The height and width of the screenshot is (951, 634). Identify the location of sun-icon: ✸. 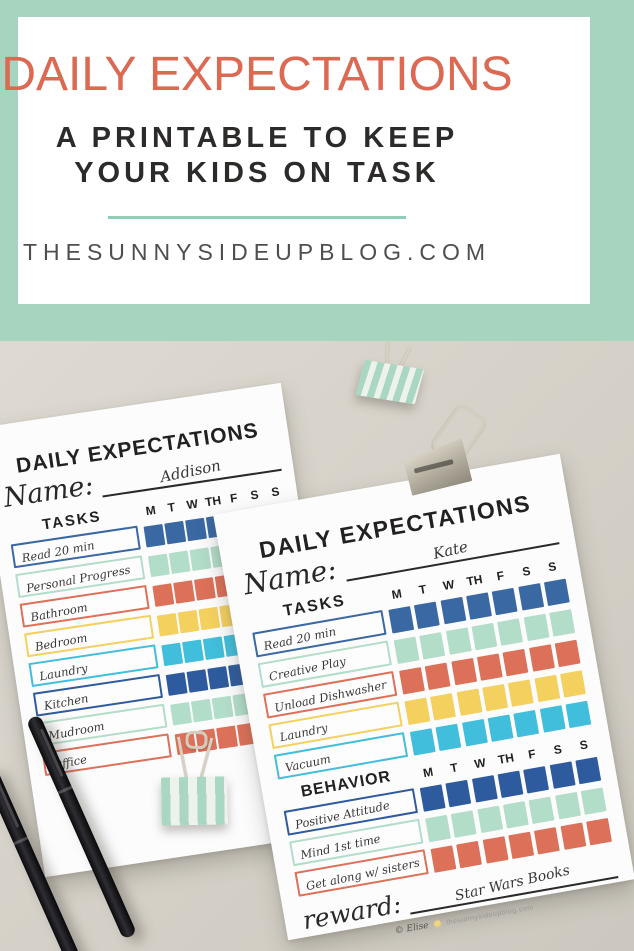
(437, 924).